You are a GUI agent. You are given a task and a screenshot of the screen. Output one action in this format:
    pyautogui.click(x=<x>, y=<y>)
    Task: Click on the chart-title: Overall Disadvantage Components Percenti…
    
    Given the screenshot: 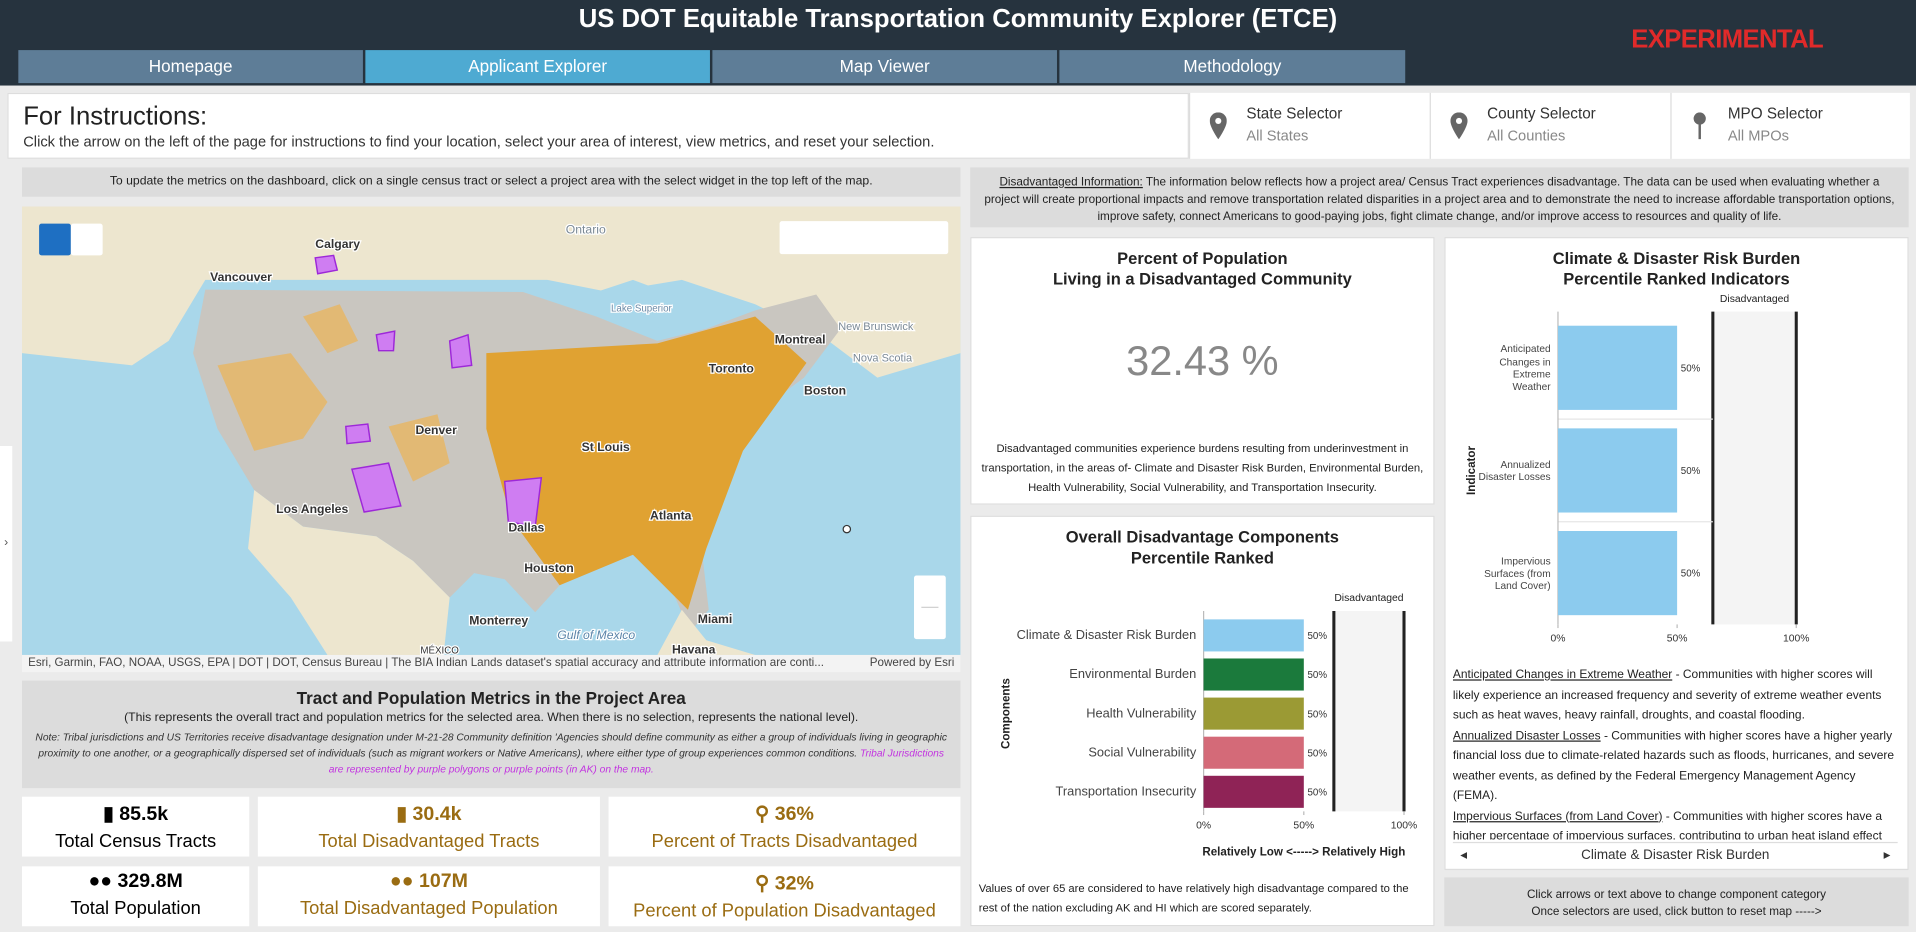 What is the action you would take?
    pyautogui.click(x=1202, y=547)
    